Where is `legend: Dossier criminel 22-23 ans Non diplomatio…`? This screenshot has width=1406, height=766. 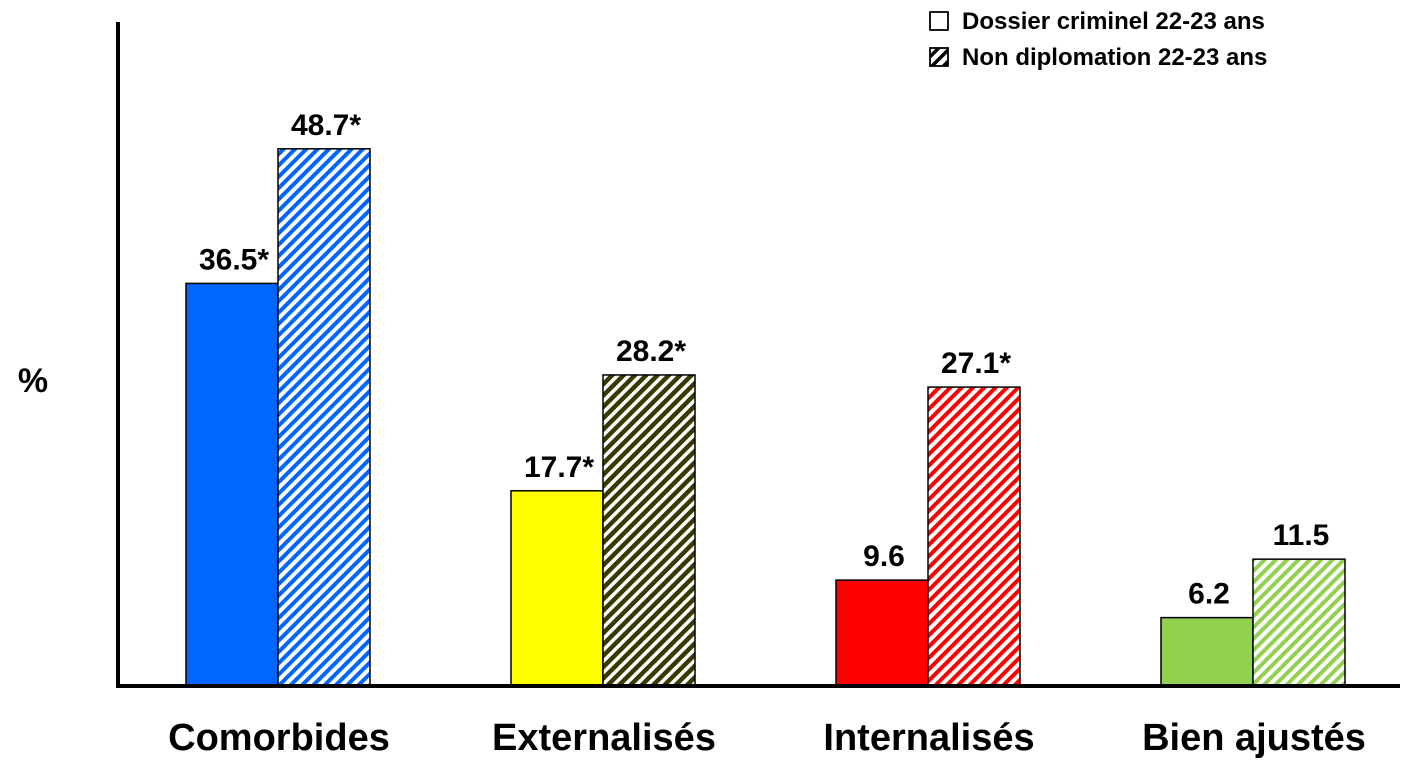 legend: Dossier criminel 22-23 ans Non diplomatio… is located at coordinates (1098, 39).